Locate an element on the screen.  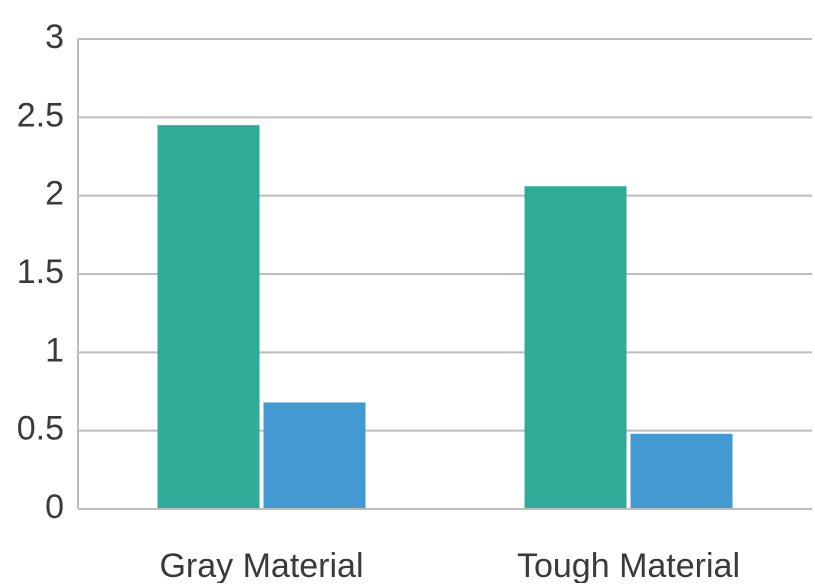
bar-series1-gray-material is located at coordinates (208, 317).